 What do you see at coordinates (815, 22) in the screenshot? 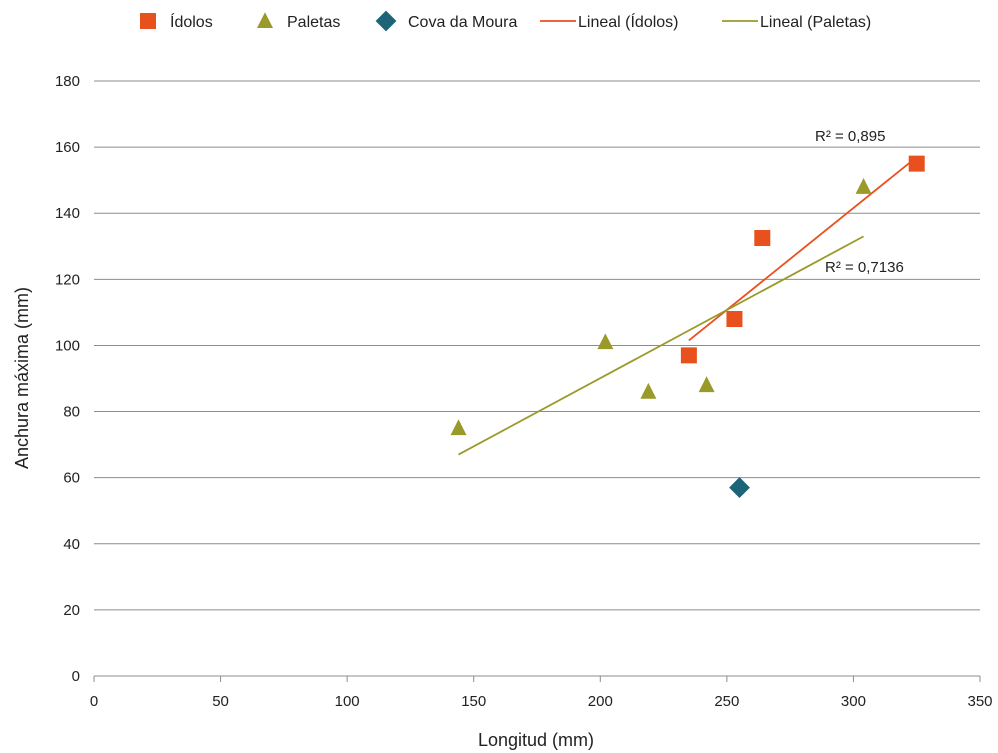
I see `legend-label: Lineal (Paletas)` at bounding box center [815, 22].